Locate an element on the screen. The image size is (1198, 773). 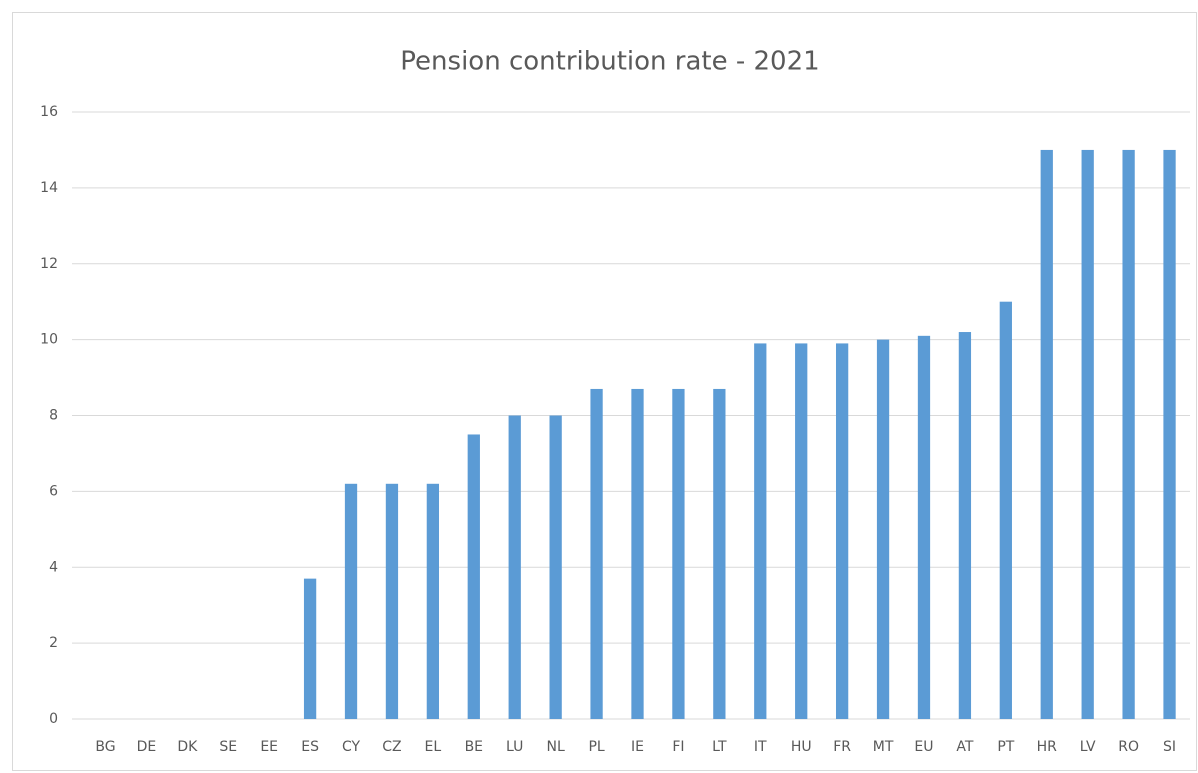
x-tick-label: EL is located at coordinates (433, 747).